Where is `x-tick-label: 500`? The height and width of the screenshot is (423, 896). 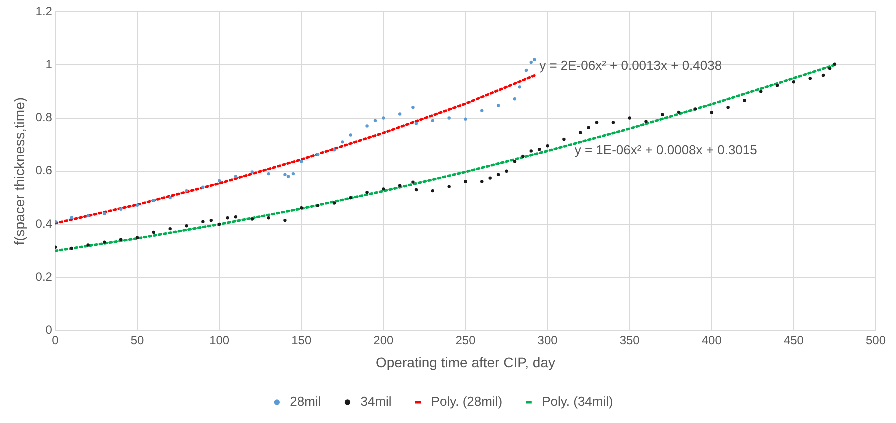
x-tick-label: 500 is located at coordinates (876, 340).